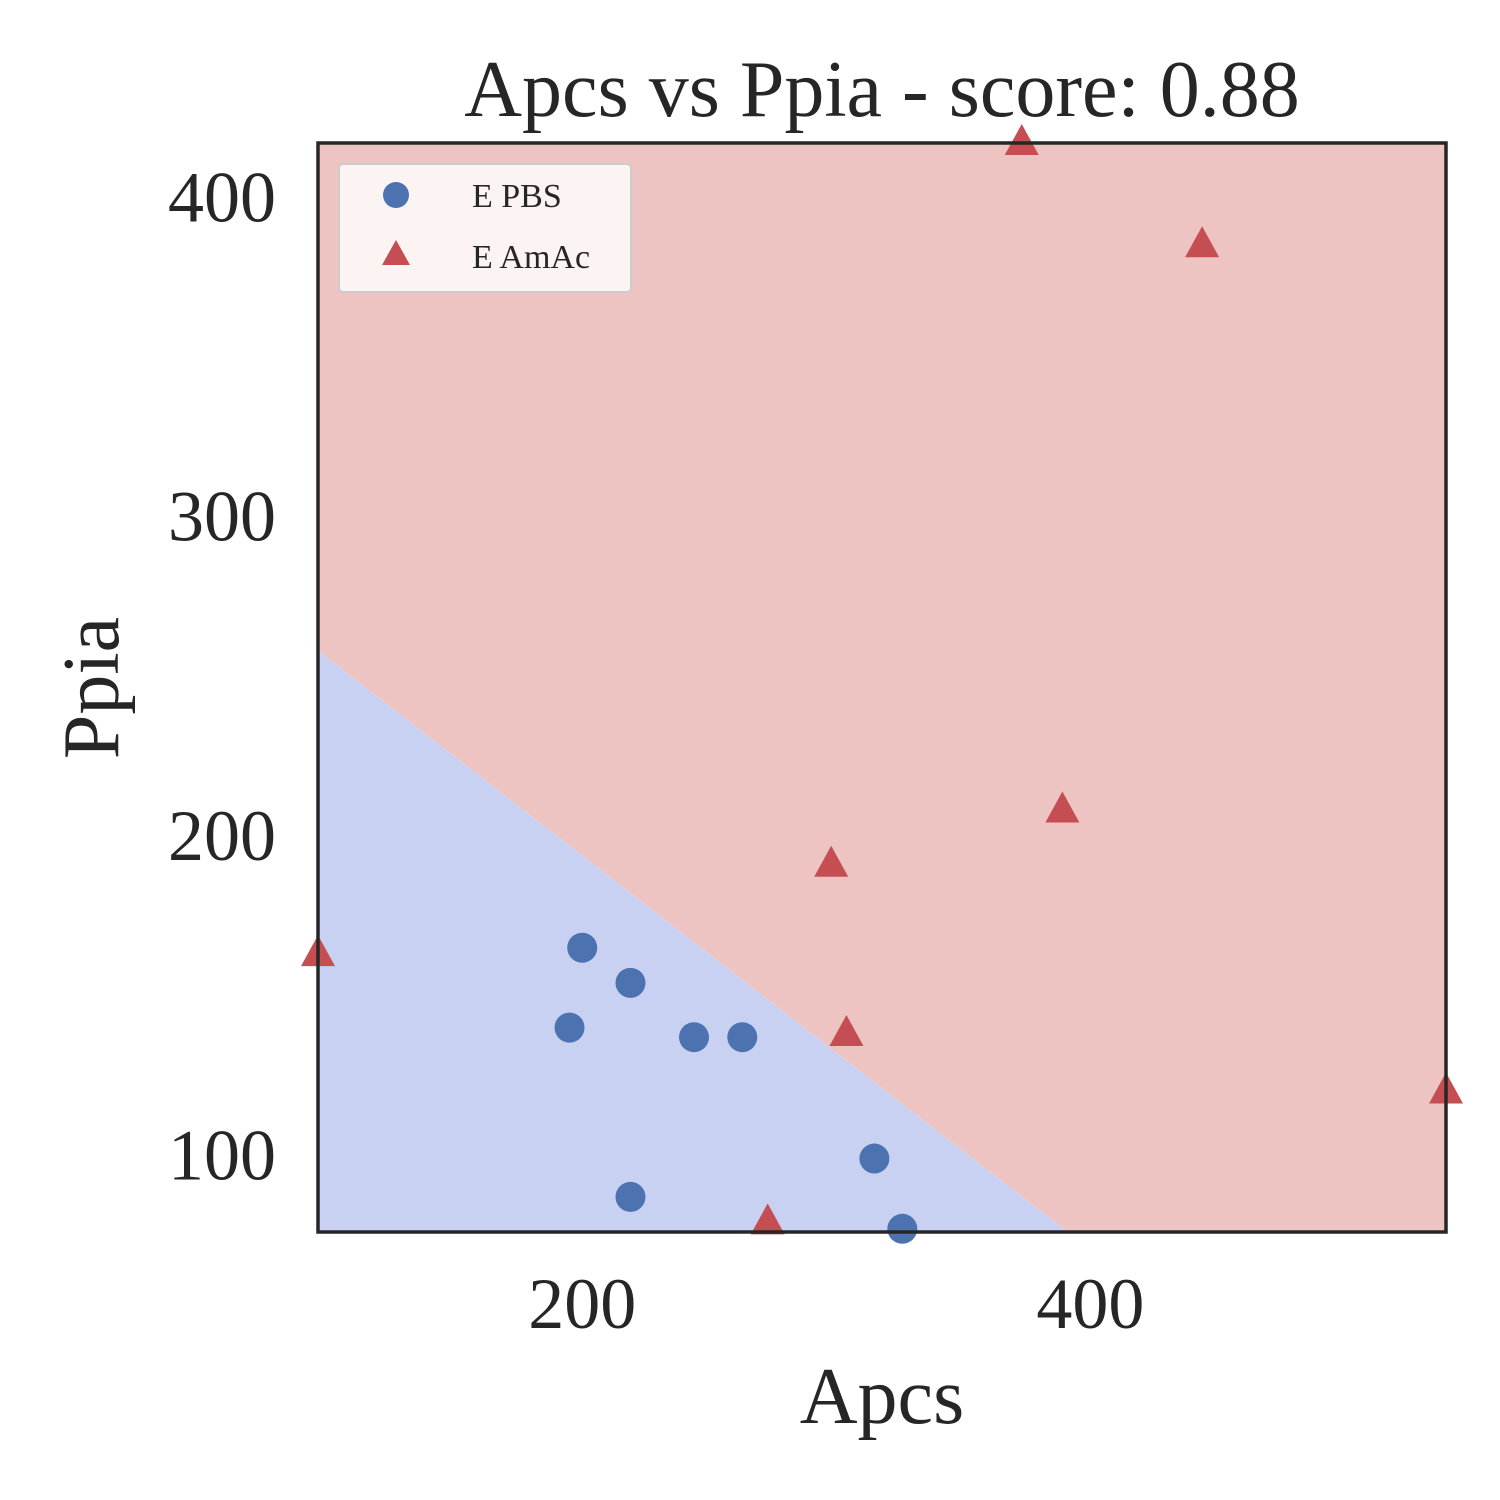 The width and height of the screenshot is (1500, 1500). Describe the element at coordinates (882, 1397) in the screenshot. I see `x-axis-label: Apcs` at that location.